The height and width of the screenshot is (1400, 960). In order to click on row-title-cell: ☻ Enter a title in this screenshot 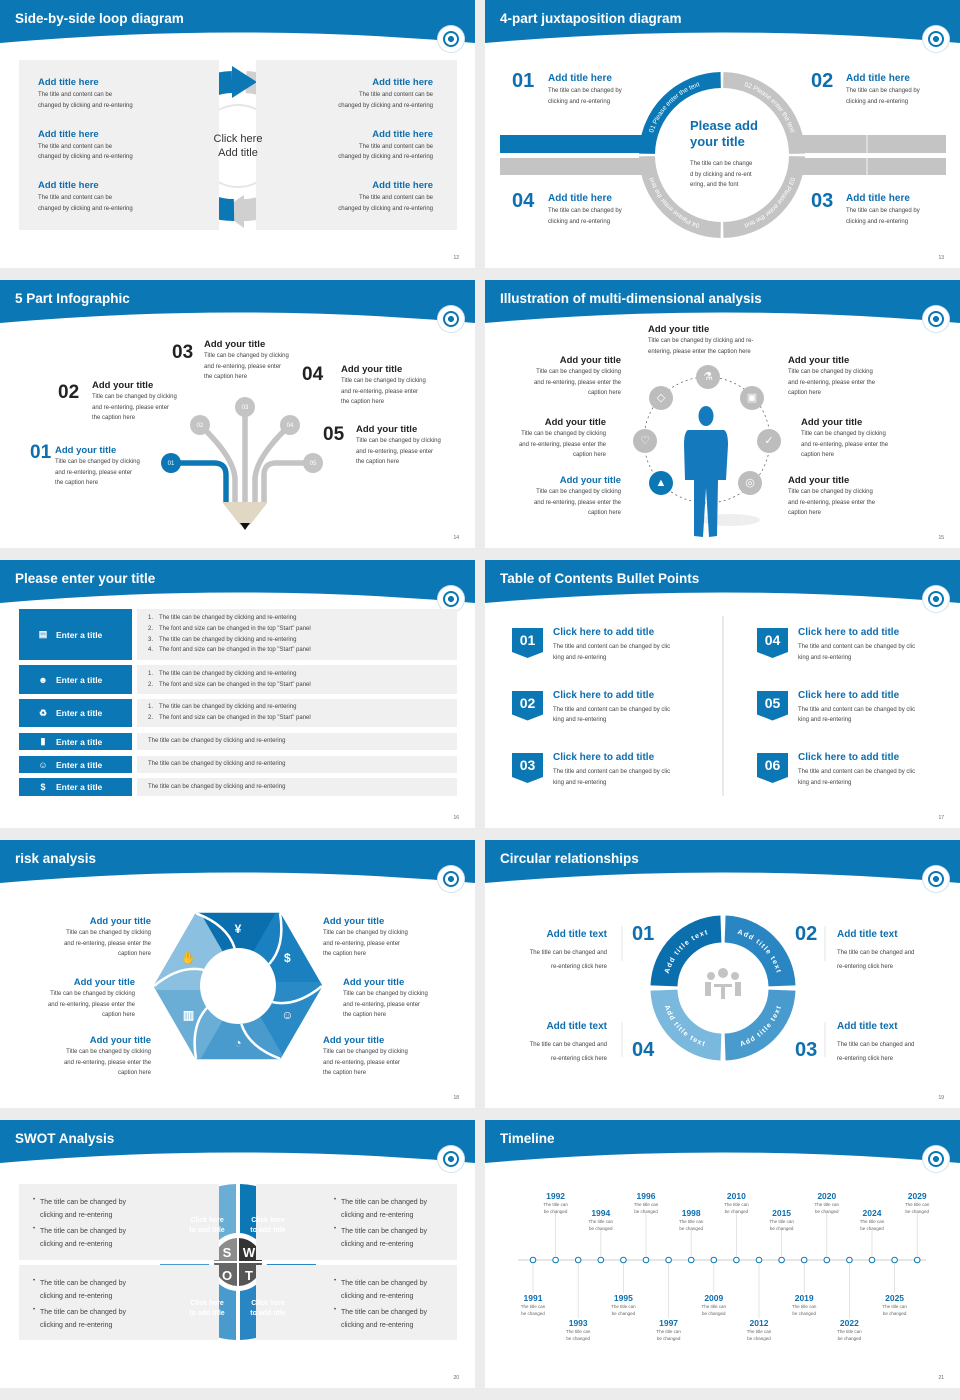, I will do `click(75, 679)`.